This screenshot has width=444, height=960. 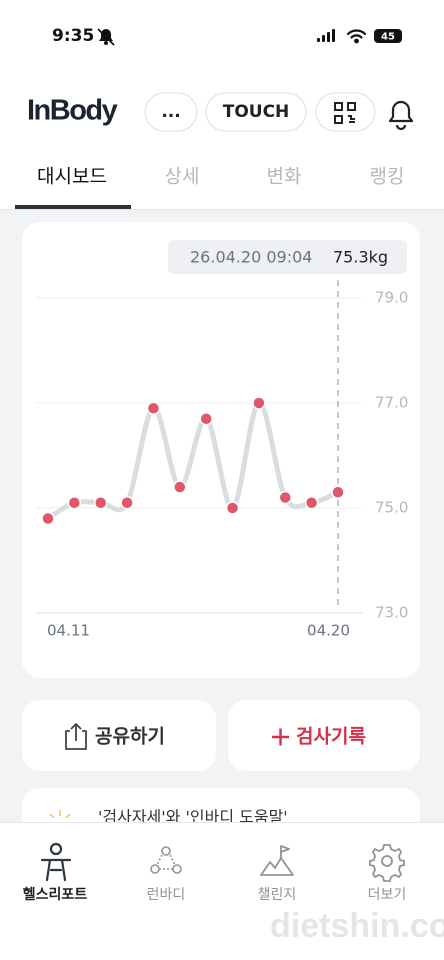 I want to click on more-icon, so click(x=387, y=863).